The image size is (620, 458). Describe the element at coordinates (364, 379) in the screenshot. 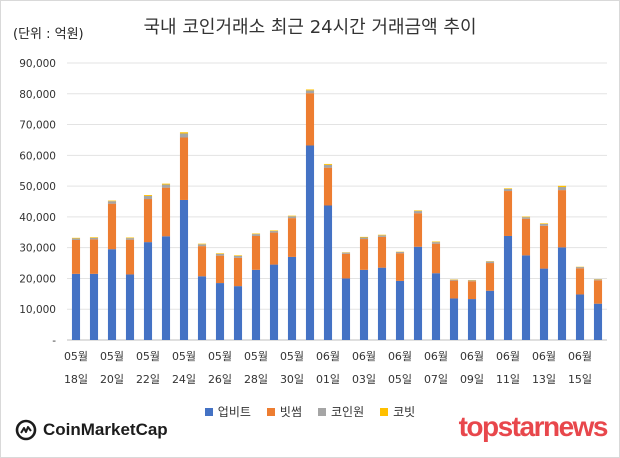

I see `x-tick-label-day: 03일` at that location.